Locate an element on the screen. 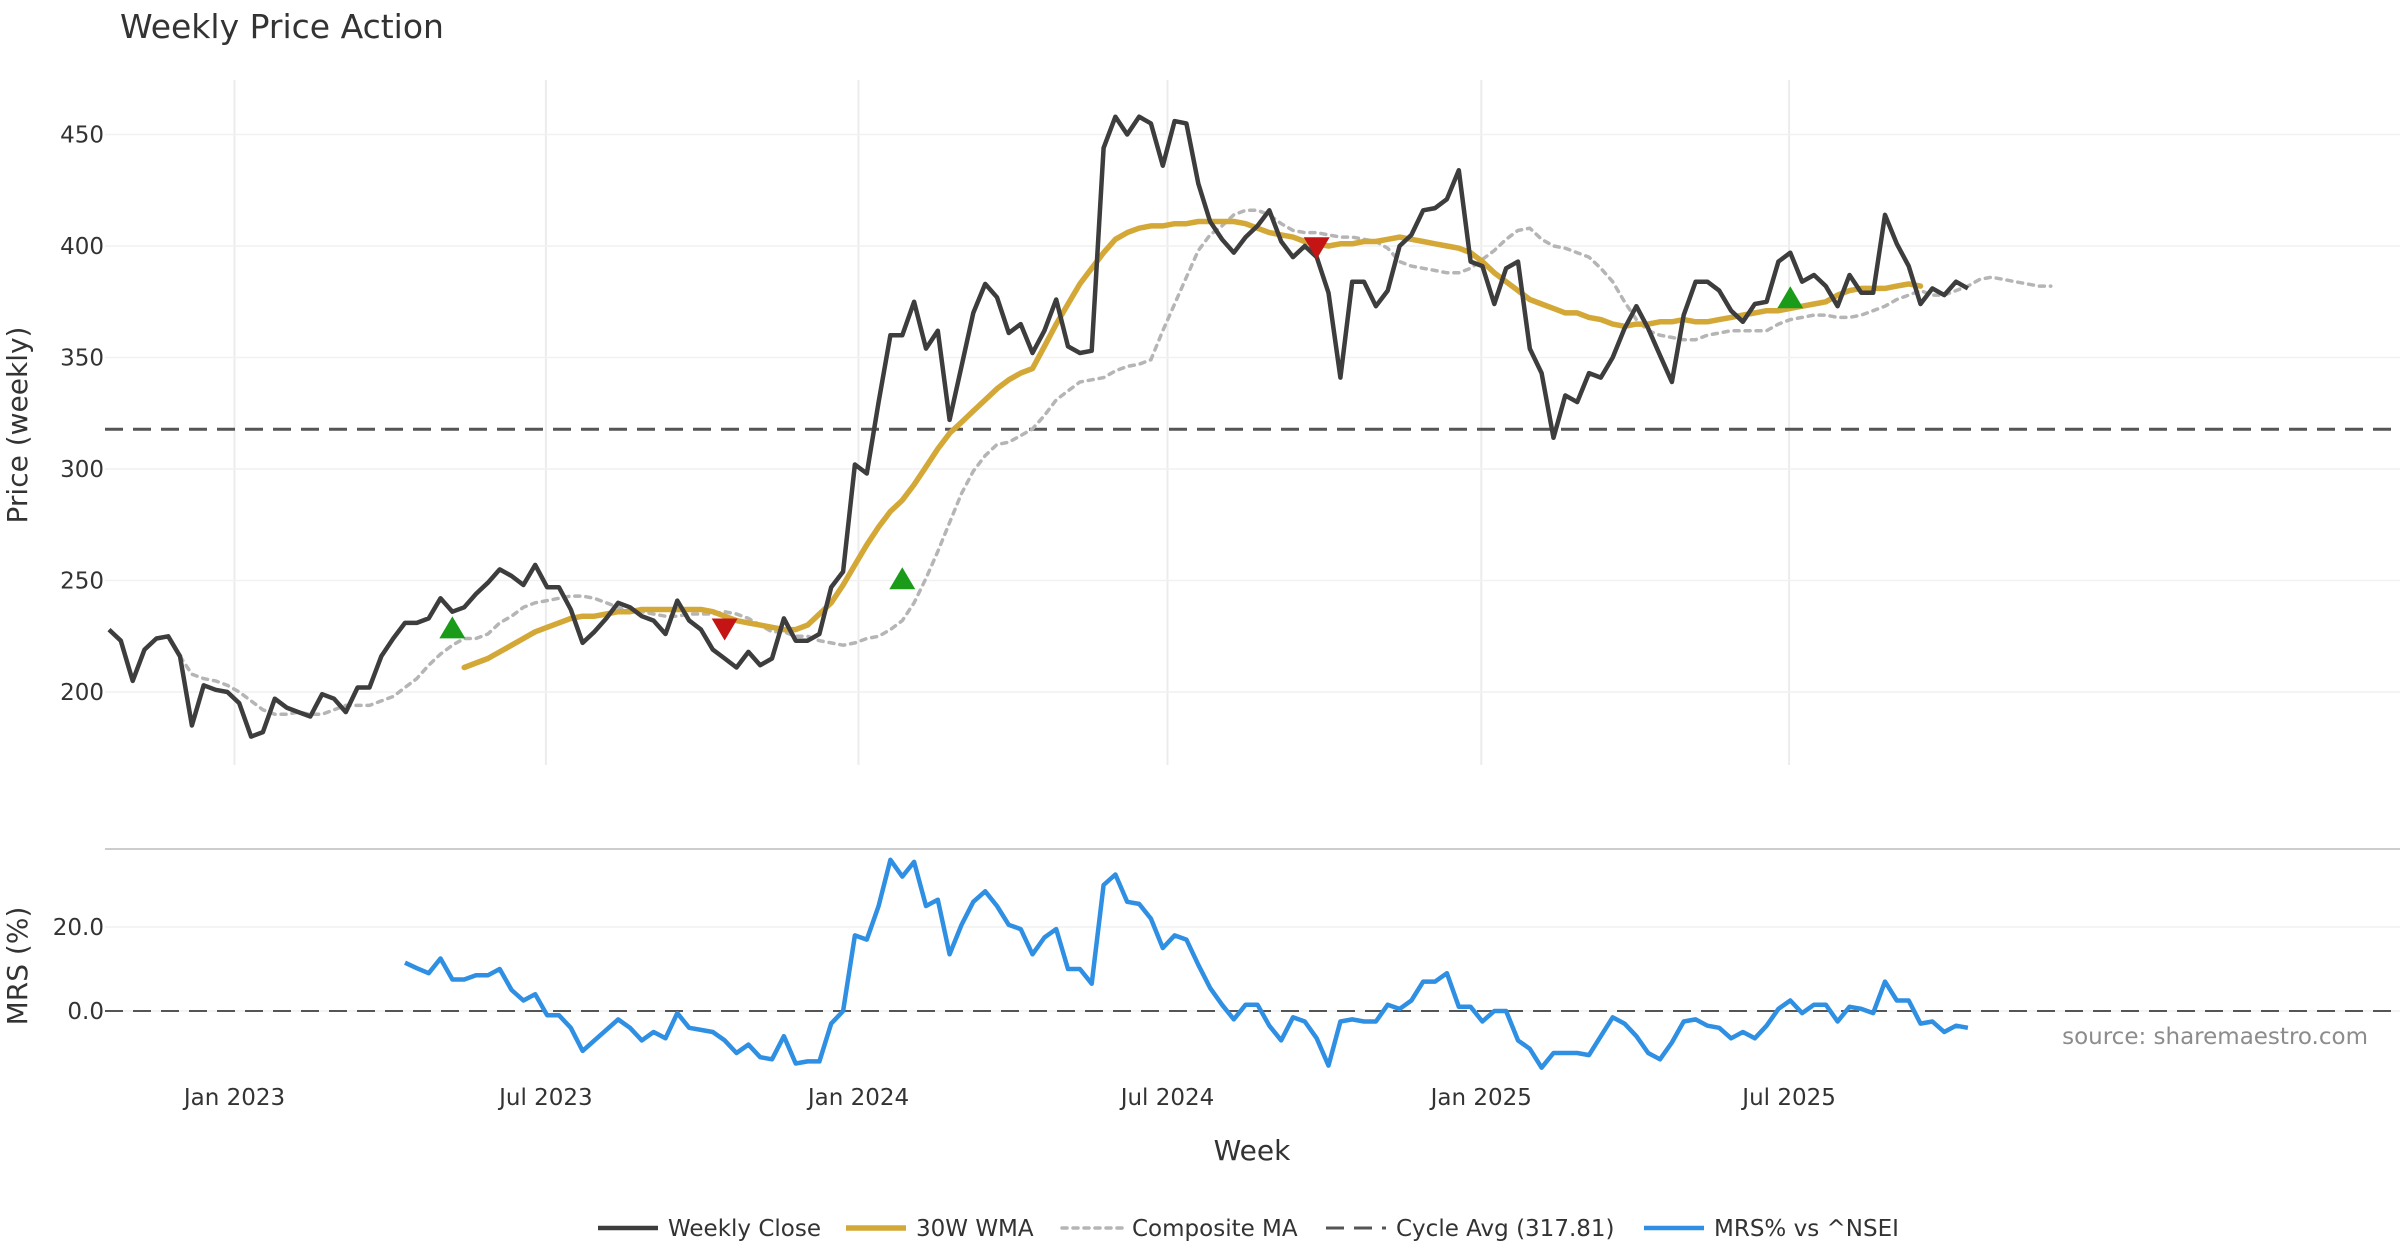 This screenshot has width=2400, height=1260. legend-item: MRS% vs ^NSEI is located at coordinates (1771, 1229).